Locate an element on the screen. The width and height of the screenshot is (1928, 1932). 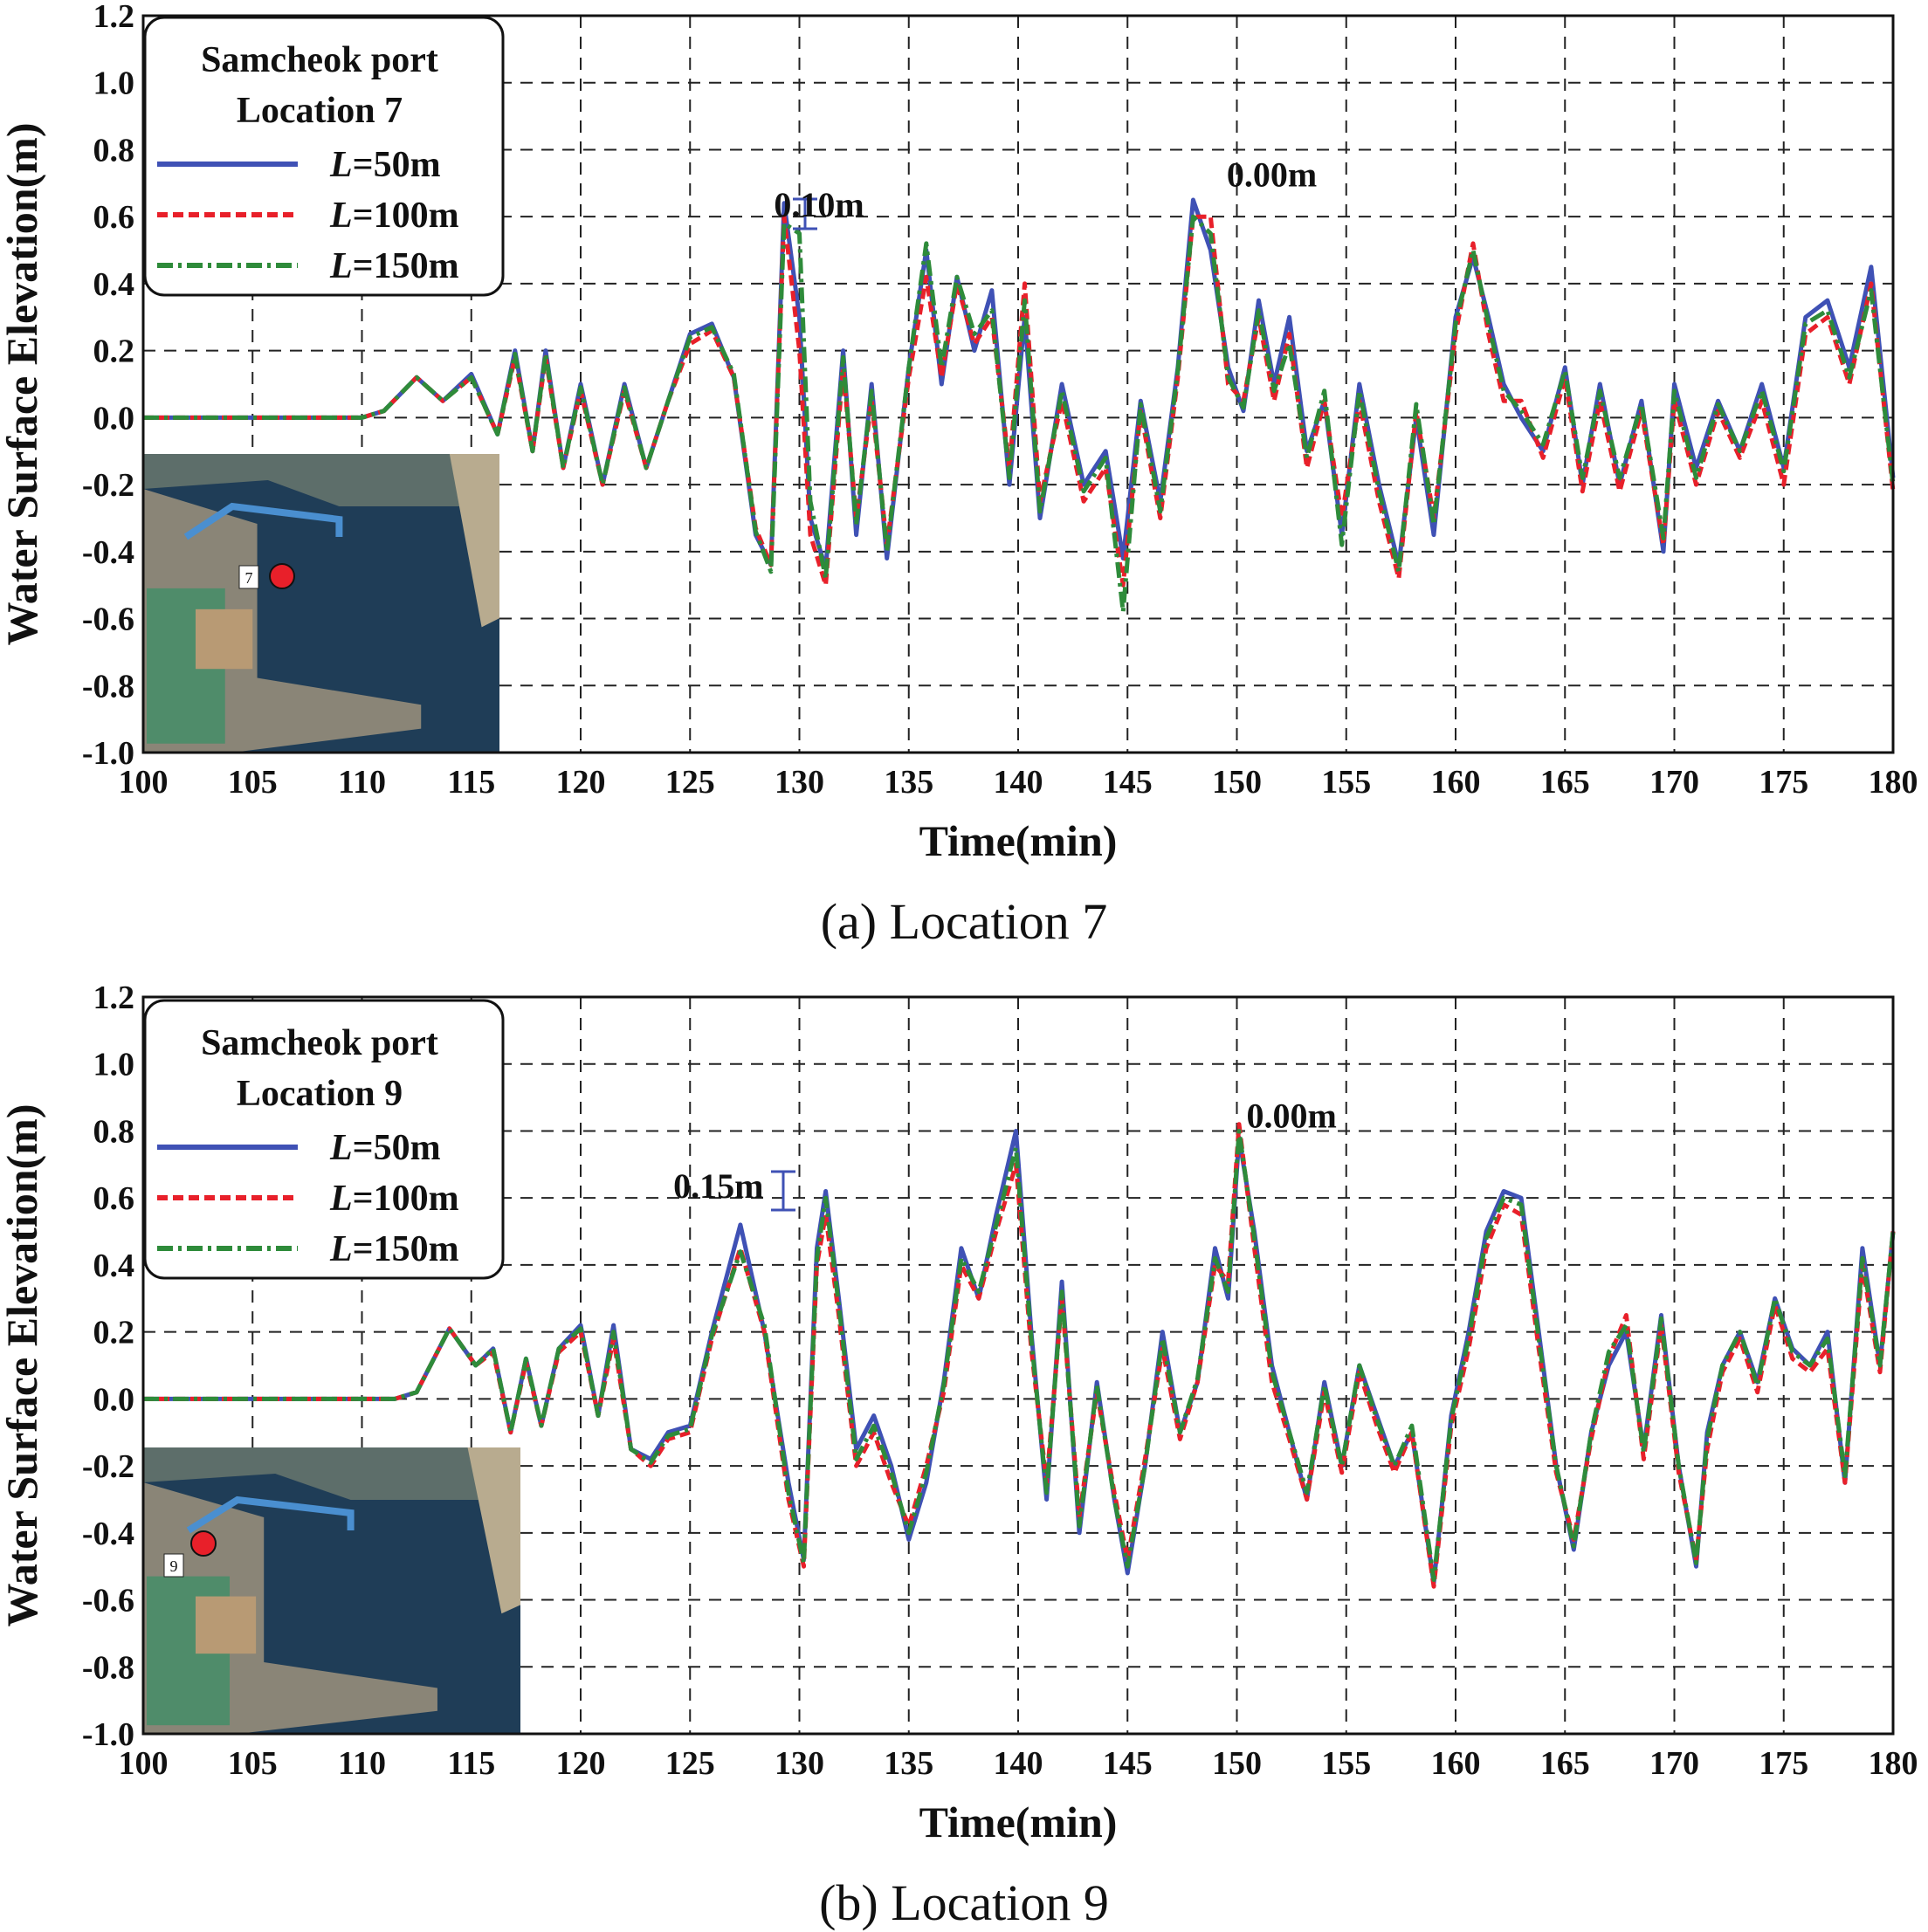
x-tick-label: 160 is located at coordinates (1456, 1763).